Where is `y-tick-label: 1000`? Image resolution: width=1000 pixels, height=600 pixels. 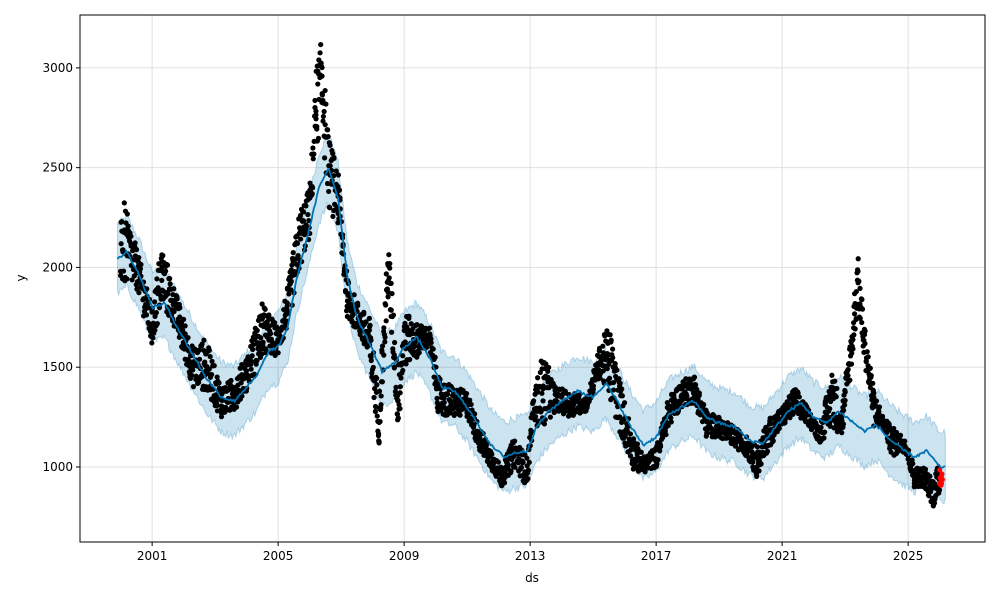 y-tick-label: 1000 is located at coordinates (57, 467).